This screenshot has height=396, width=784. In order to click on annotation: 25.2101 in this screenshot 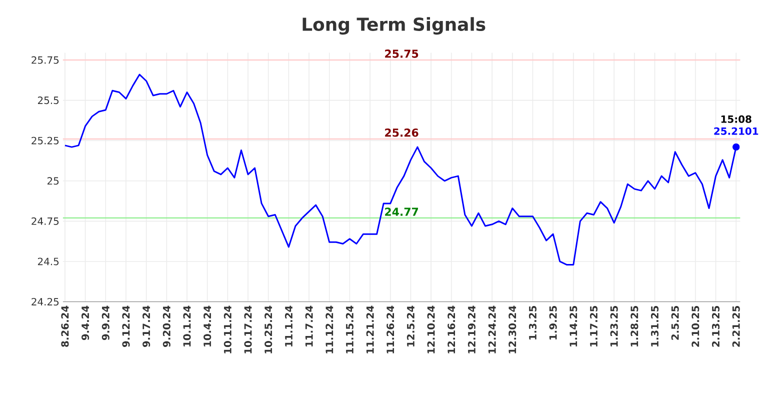, I will do `click(736, 131)`.